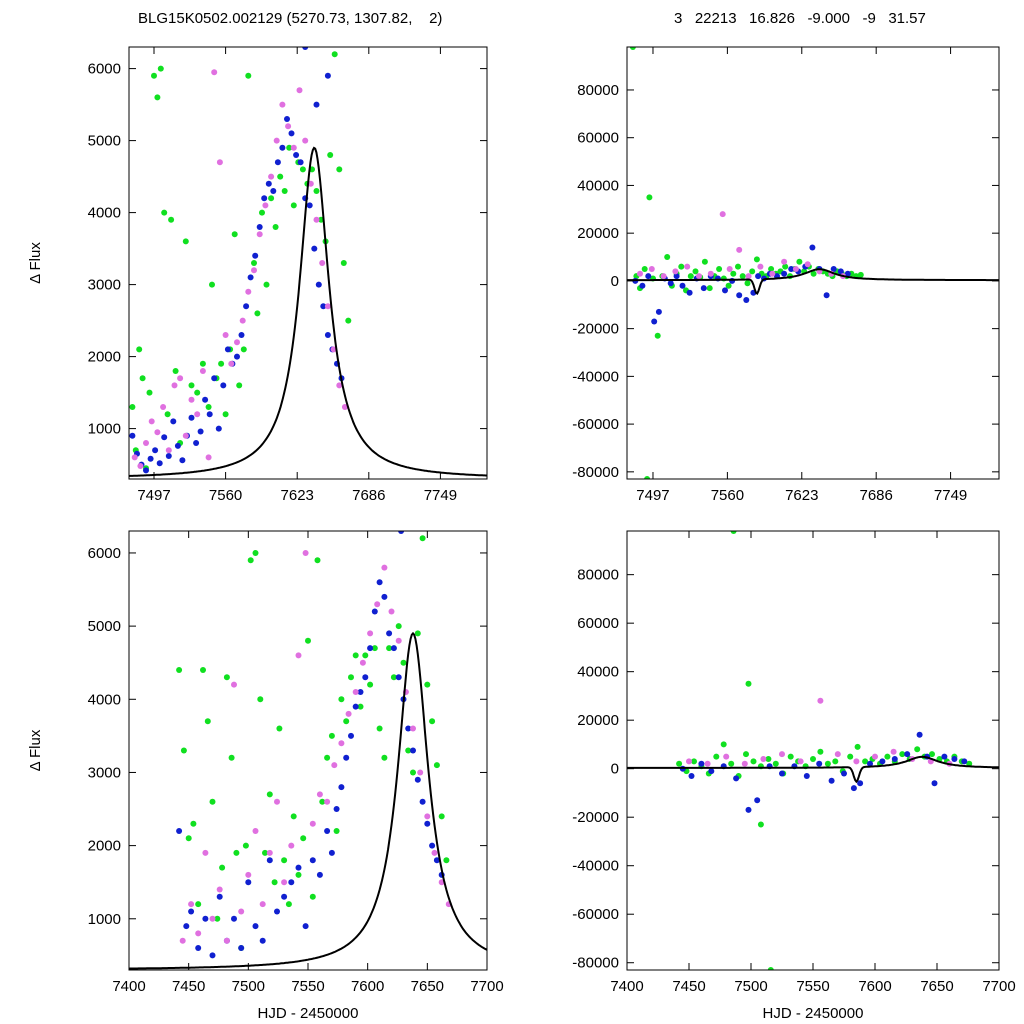  I want to click on x-tick-label: 7560, so click(727, 495).